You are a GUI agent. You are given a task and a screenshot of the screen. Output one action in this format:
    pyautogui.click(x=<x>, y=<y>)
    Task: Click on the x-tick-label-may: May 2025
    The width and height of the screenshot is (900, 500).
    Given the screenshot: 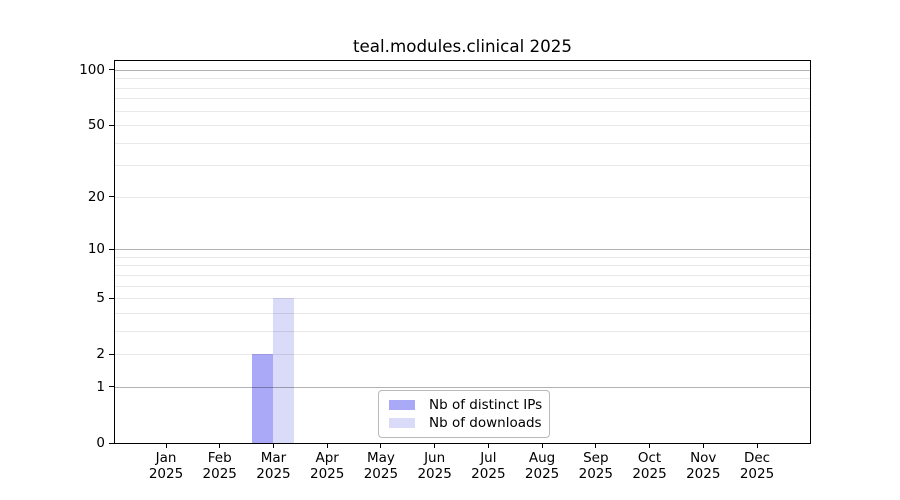 What is the action you would take?
    pyautogui.click(x=381, y=466)
    